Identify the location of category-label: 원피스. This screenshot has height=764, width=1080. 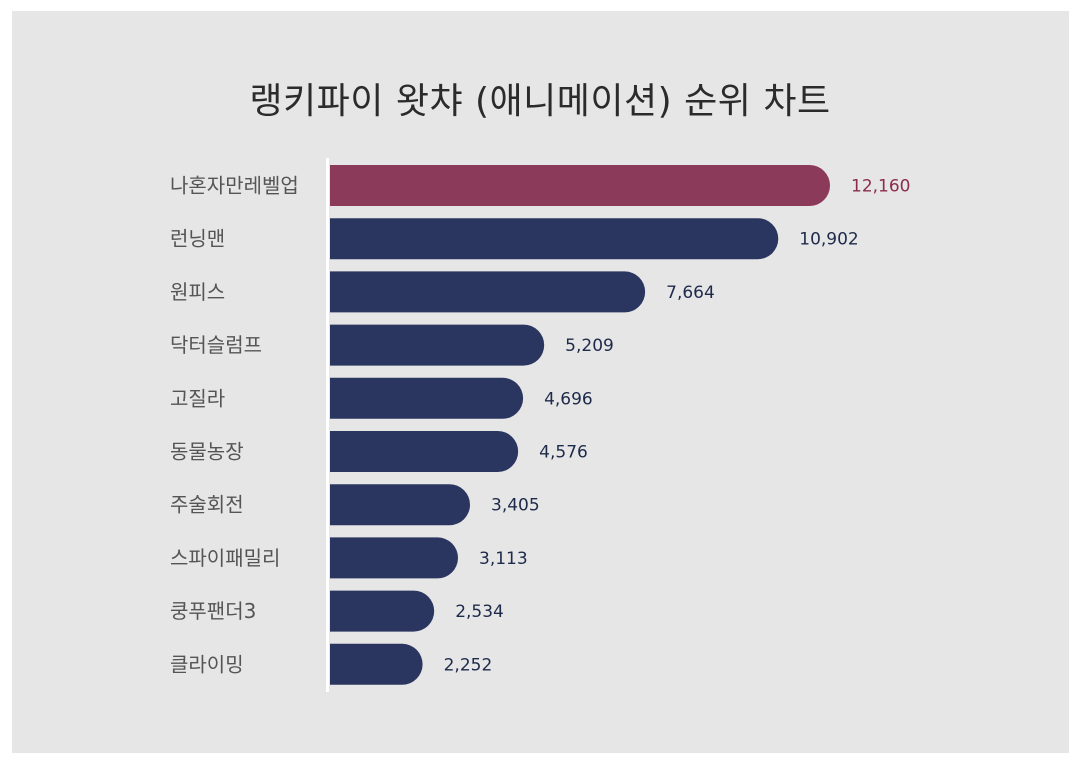
(197, 292).